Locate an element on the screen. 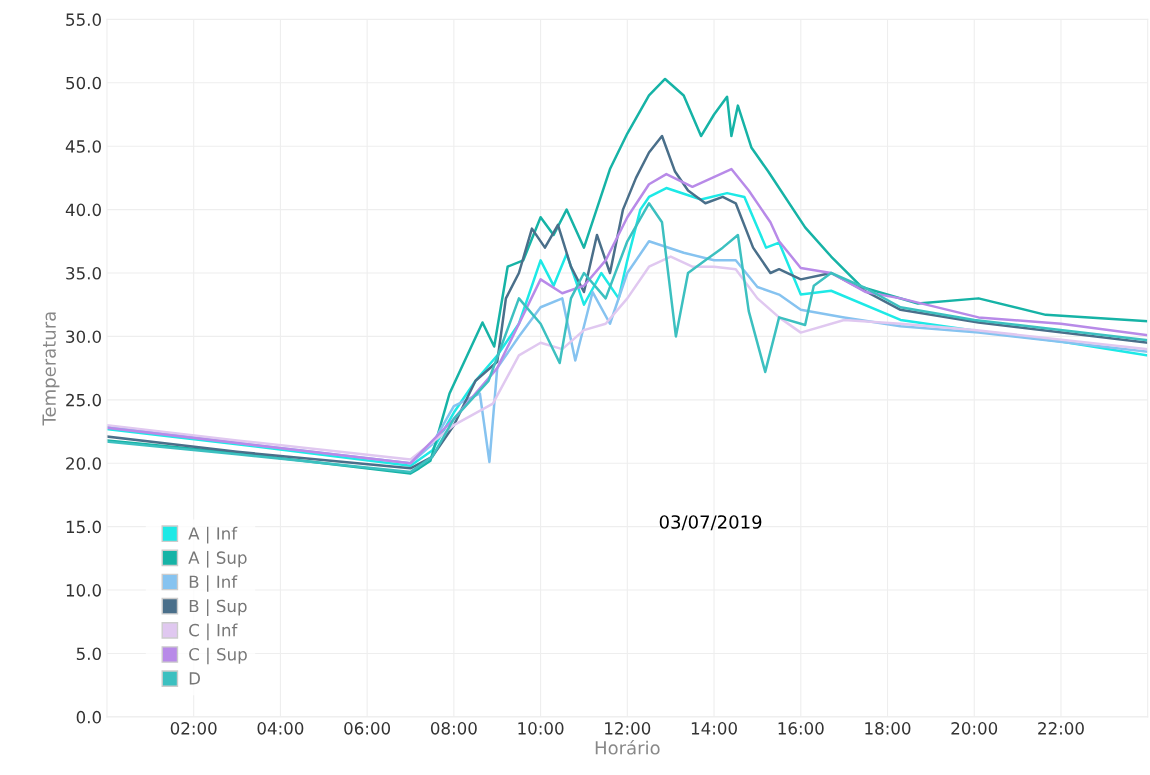 Image resolution: width=1150 pixels, height=775 pixels. legend-label: D is located at coordinates (195, 678).